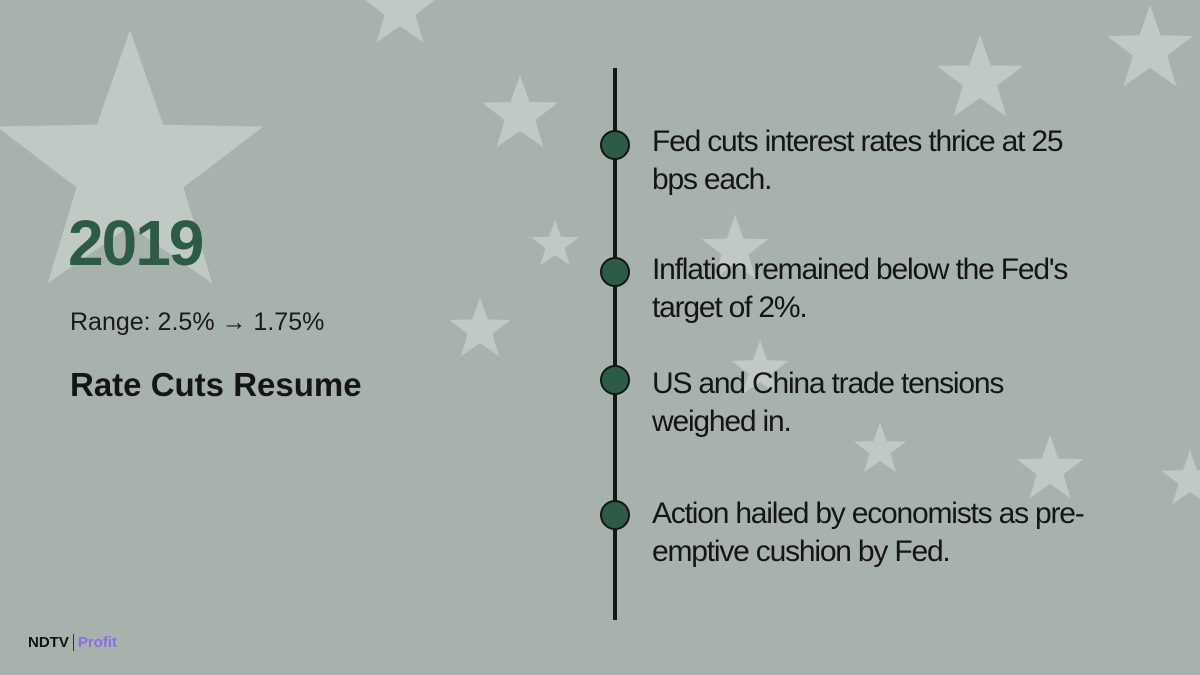 This screenshot has height=675, width=1200. What do you see at coordinates (216, 384) in the screenshot?
I see `heading: Rate Cuts Resume` at bounding box center [216, 384].